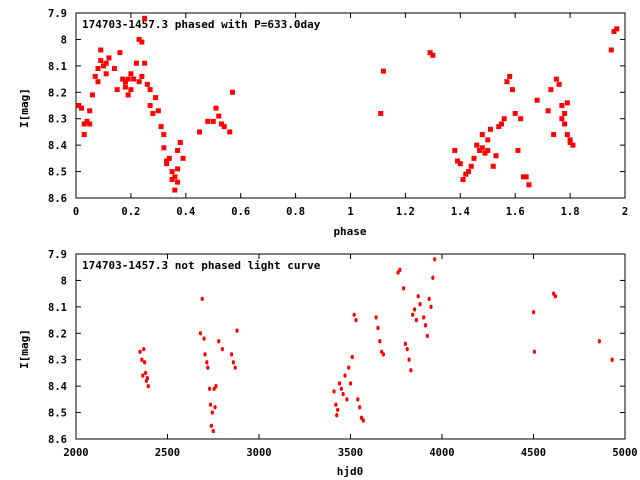 The image size is (640, 480). I want to click on x-tick-label: 1.8, so click(570, 212).